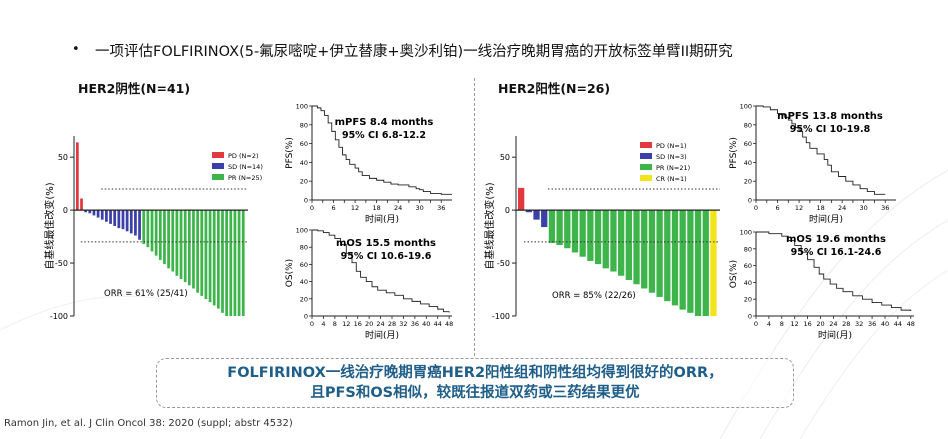 The height and width of the screenshot is (439, 948). Describe the element at coordinates (821, 150) in the screenshot. I see `km-survival-curve` at that location.